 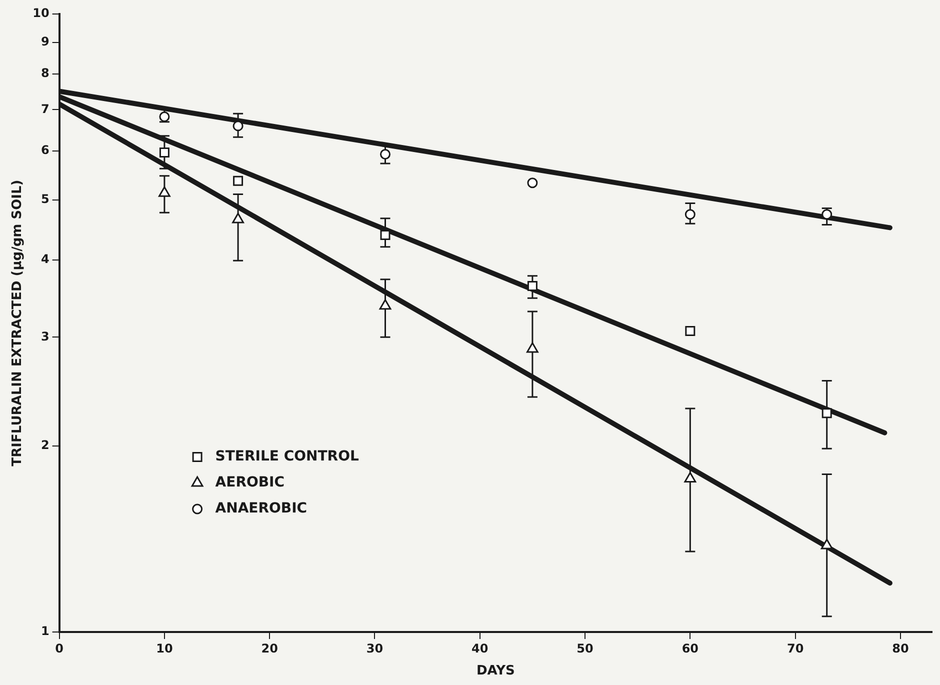 I want to click on y-tick-label: 6, so click(x=45, y=150).